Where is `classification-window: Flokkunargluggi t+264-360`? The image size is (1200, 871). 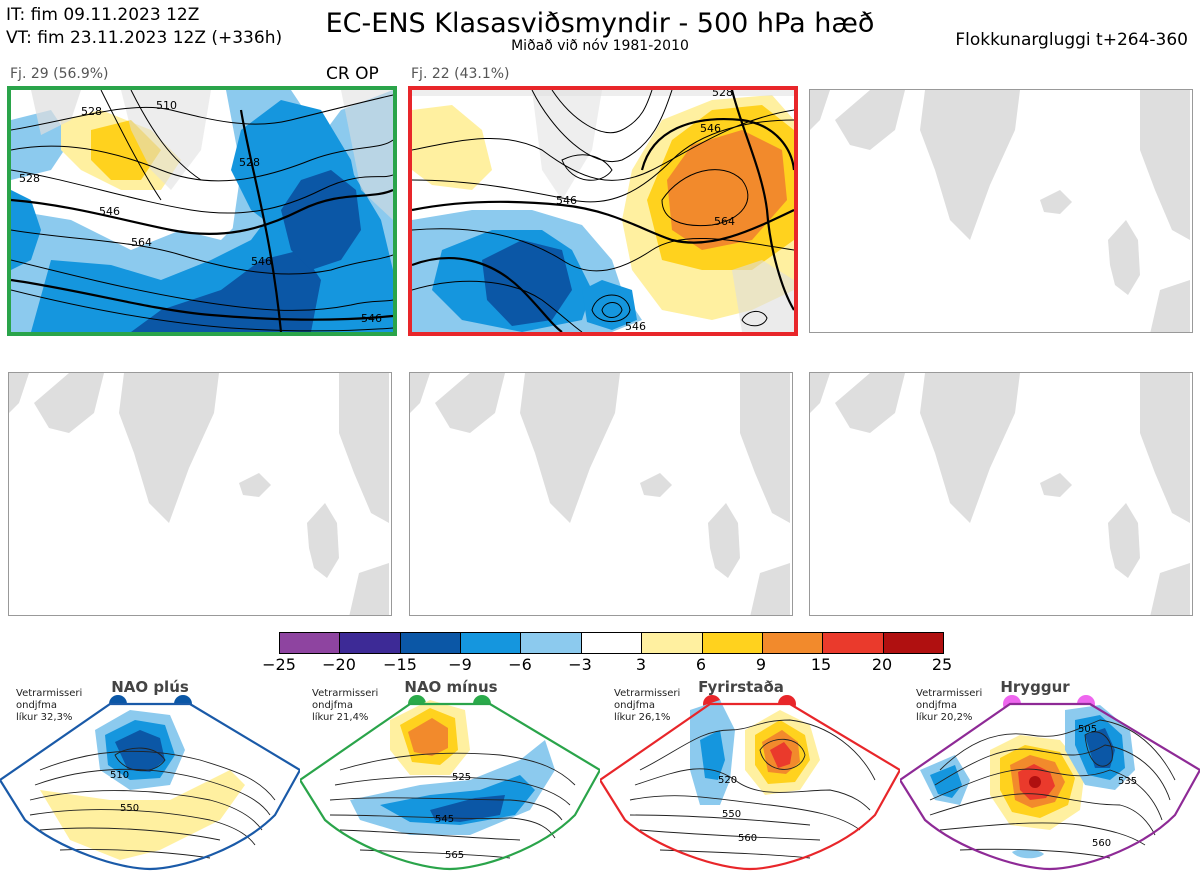
classification-window: Flokkunargluggi t+264-360 is located at coordinates (1071, 40).